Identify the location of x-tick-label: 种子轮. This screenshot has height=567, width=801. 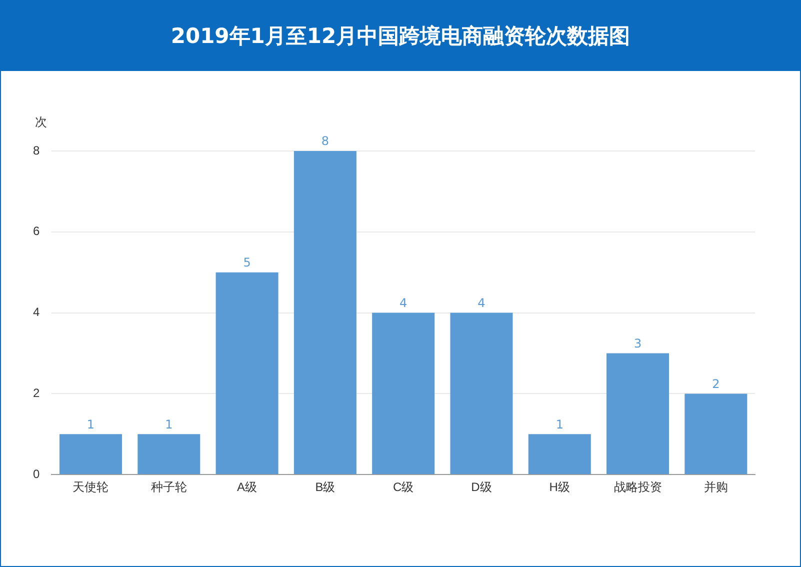
(168, 487).